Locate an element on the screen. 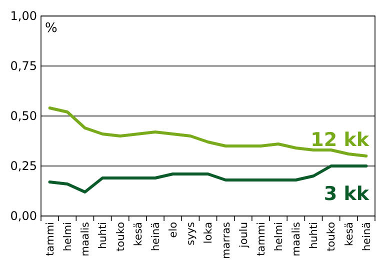 The height and width of the screenshot is (271, 385). x-tick-label: syys is located at coordinates (191, 234).